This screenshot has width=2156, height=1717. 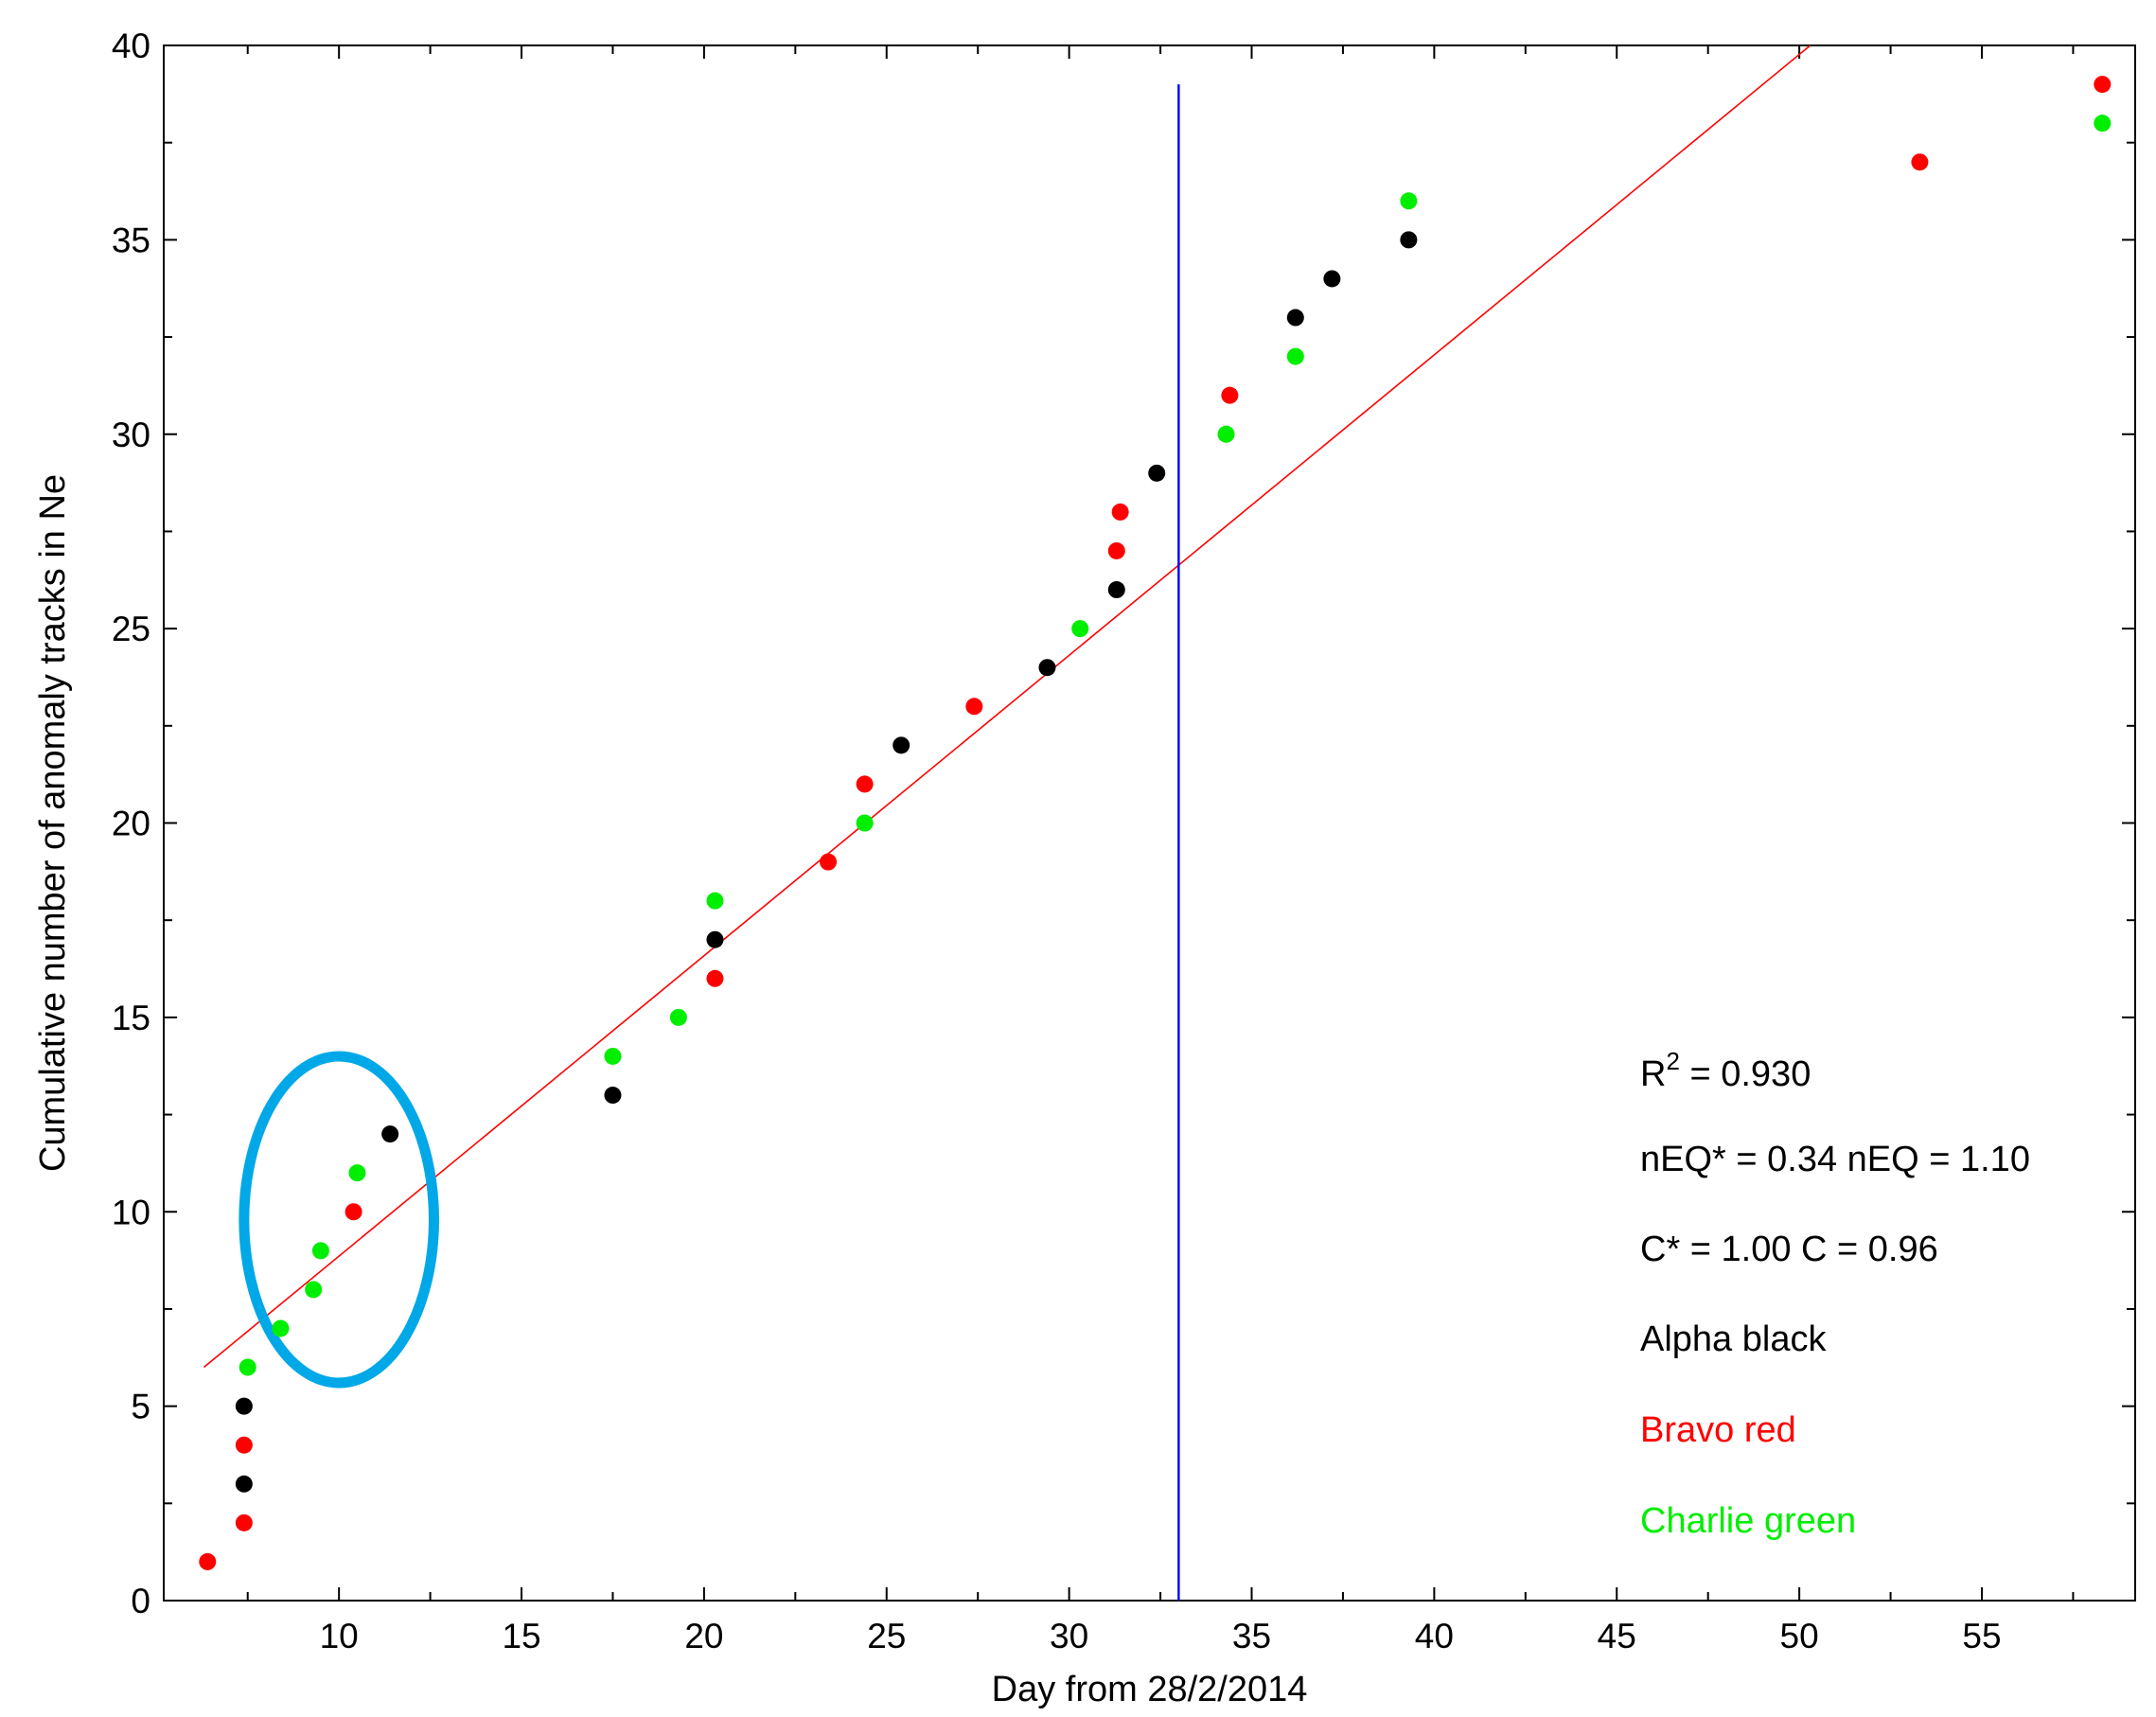 I want to click on x-tick-label: 25, so click(x=886, y=1636).